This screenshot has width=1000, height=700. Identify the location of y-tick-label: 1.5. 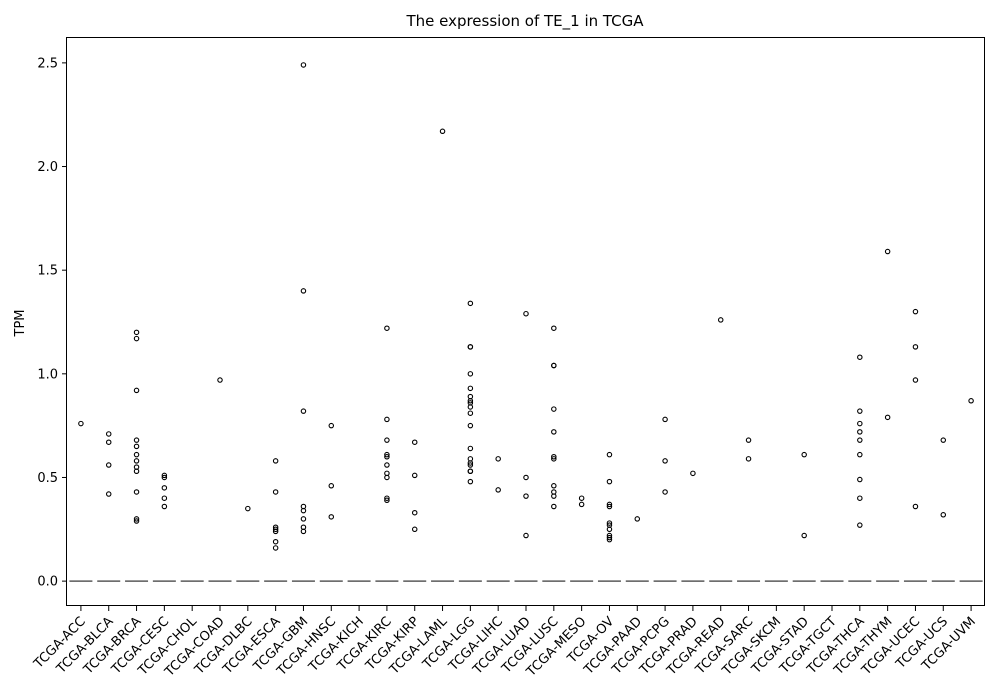
(47, 271).